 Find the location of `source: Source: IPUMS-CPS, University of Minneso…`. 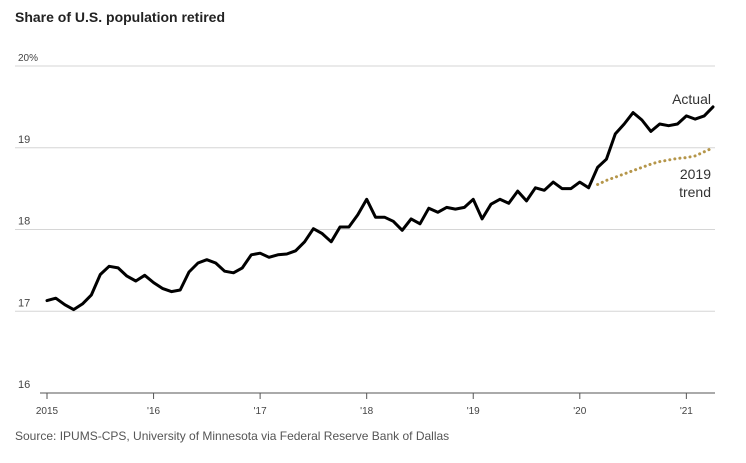

source: Source: IPUMS-CPS, University of Minneso… is located at coordinates (232, 436).